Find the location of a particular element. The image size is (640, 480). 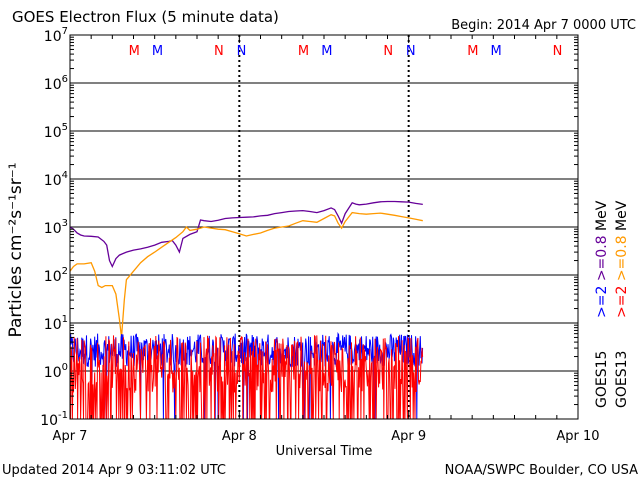

y-tick-label: 10⁷ is located at coordinates (56, 35).